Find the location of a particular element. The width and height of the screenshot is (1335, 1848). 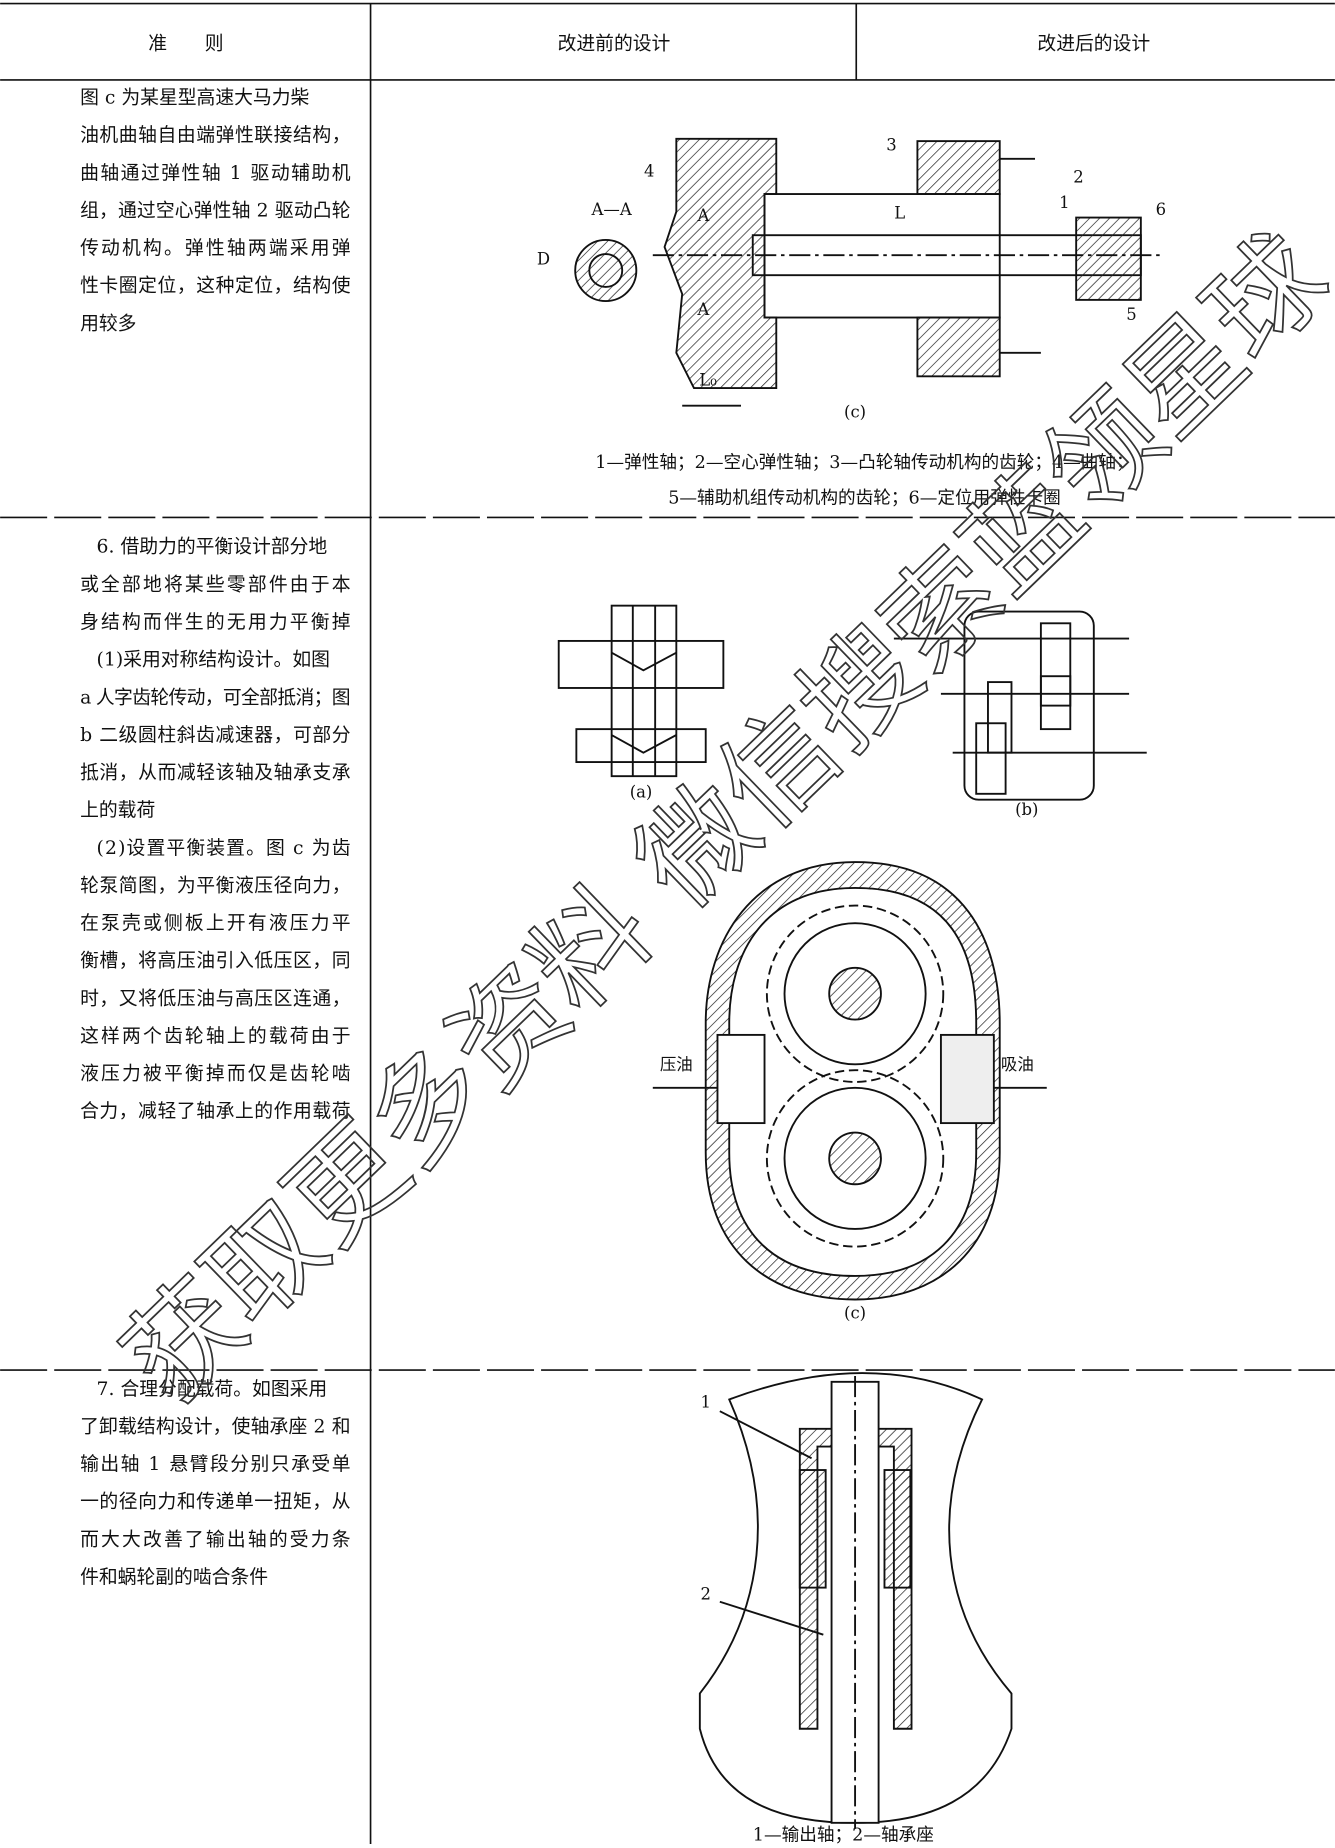

figure-label: 压油 is located at coordinates (676, 1064).